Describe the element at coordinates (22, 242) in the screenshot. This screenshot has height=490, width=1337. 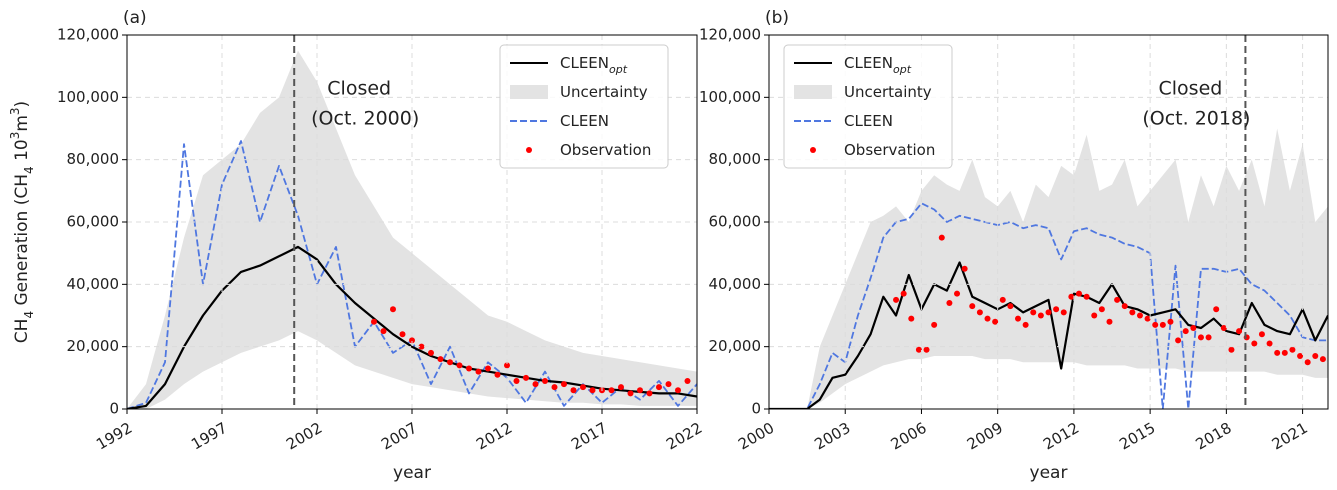
I see `y-axis-label-part: Generation (CH` at that location.